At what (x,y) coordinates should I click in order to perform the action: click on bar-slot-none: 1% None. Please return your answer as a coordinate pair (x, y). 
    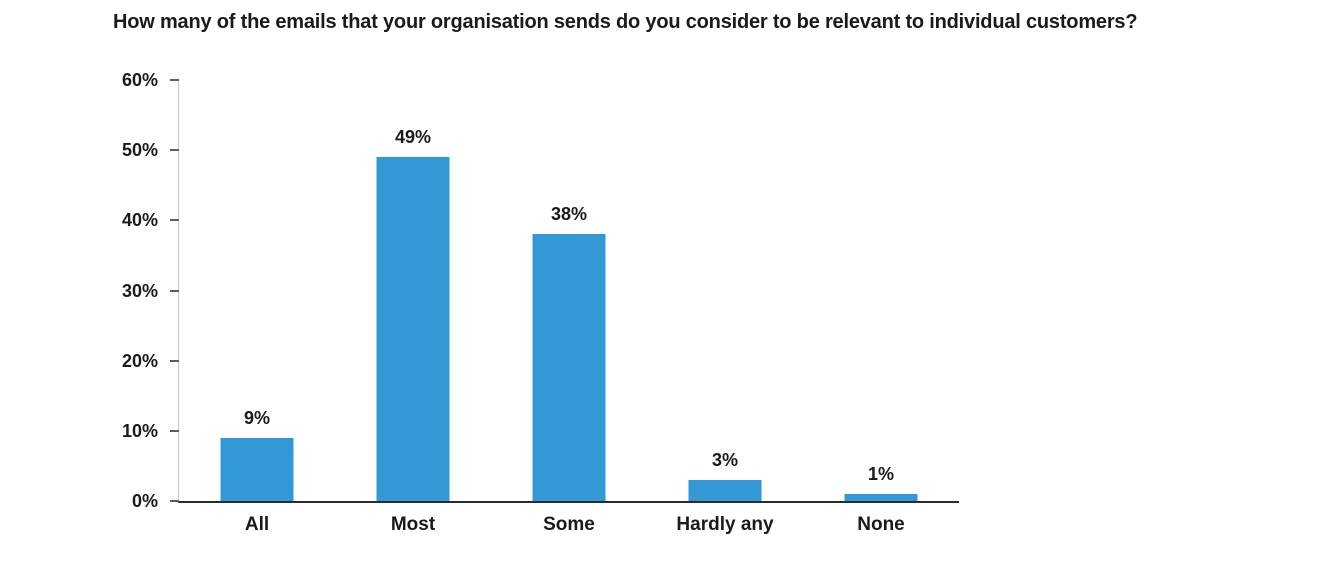
    Looking at the image, I should click on (881, 307).